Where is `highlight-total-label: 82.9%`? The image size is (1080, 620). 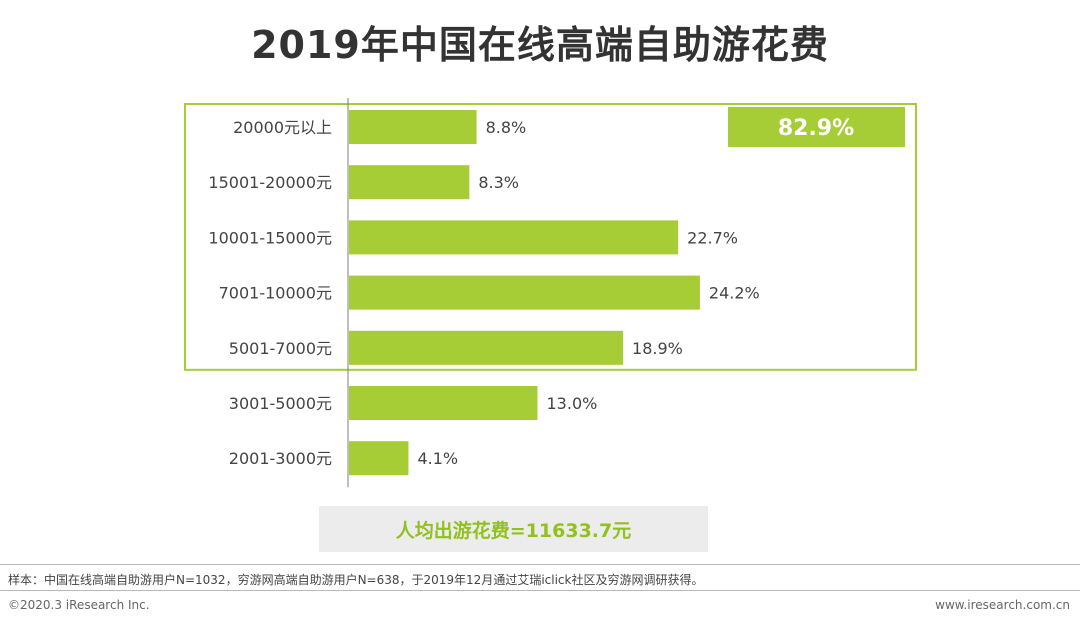
highlight-total-label: 82.9% is located at coordinates (816, 128).